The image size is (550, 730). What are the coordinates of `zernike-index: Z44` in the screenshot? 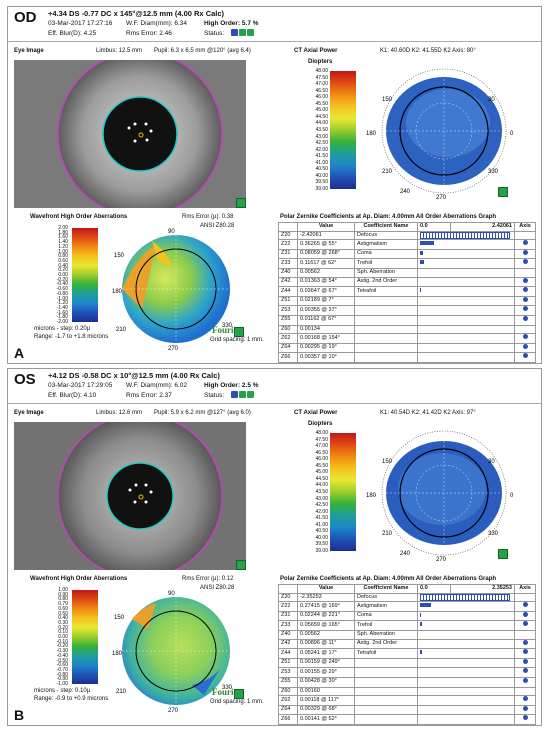 It's located at (288, 653).